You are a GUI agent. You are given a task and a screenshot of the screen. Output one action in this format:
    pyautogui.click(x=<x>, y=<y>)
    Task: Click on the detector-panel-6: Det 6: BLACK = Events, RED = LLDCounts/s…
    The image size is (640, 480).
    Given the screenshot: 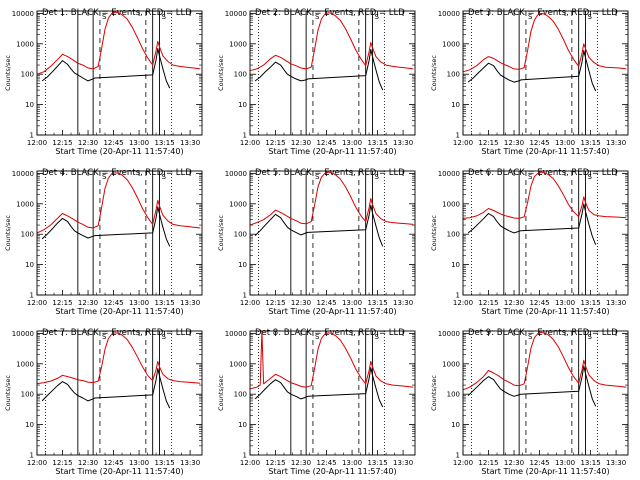 What is the action you would take?
    pyautogui.click(x=529, y=242)
    